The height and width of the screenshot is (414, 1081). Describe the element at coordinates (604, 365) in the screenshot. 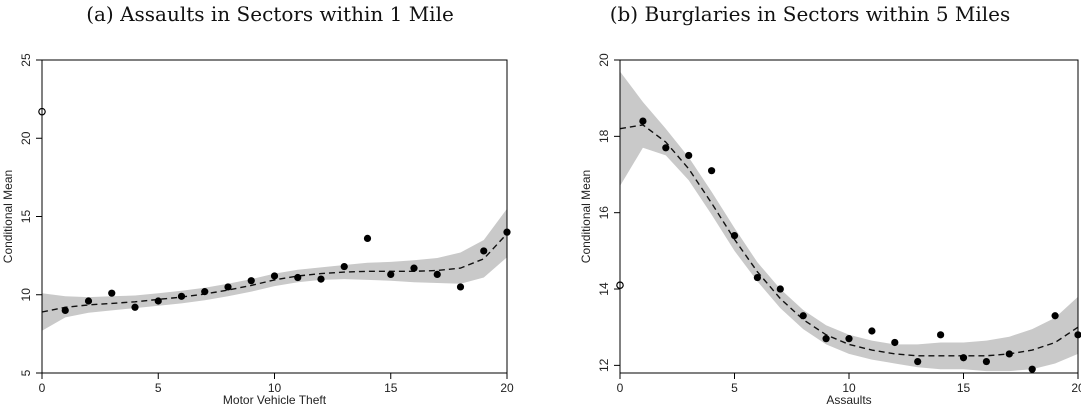

I see `y-tick-label: 12` at that location.